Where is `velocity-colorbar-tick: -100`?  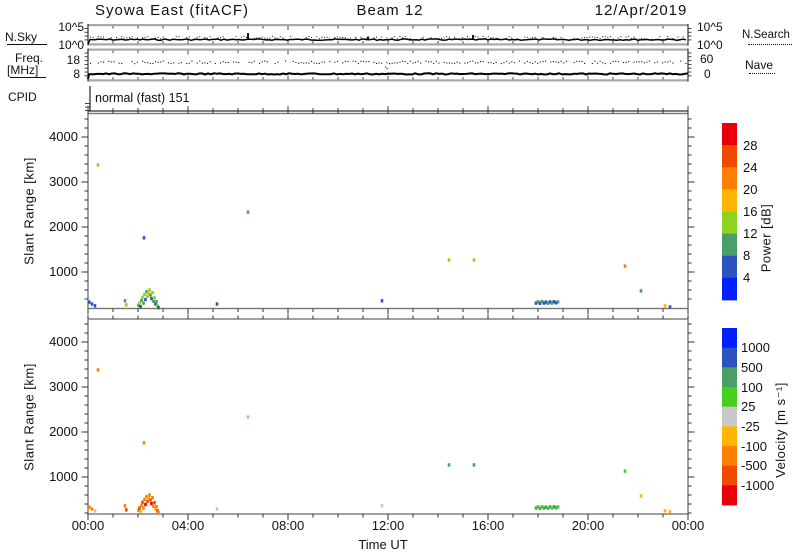
velocity-colorbar-tick: -100 is located at coordinates (754, 446).